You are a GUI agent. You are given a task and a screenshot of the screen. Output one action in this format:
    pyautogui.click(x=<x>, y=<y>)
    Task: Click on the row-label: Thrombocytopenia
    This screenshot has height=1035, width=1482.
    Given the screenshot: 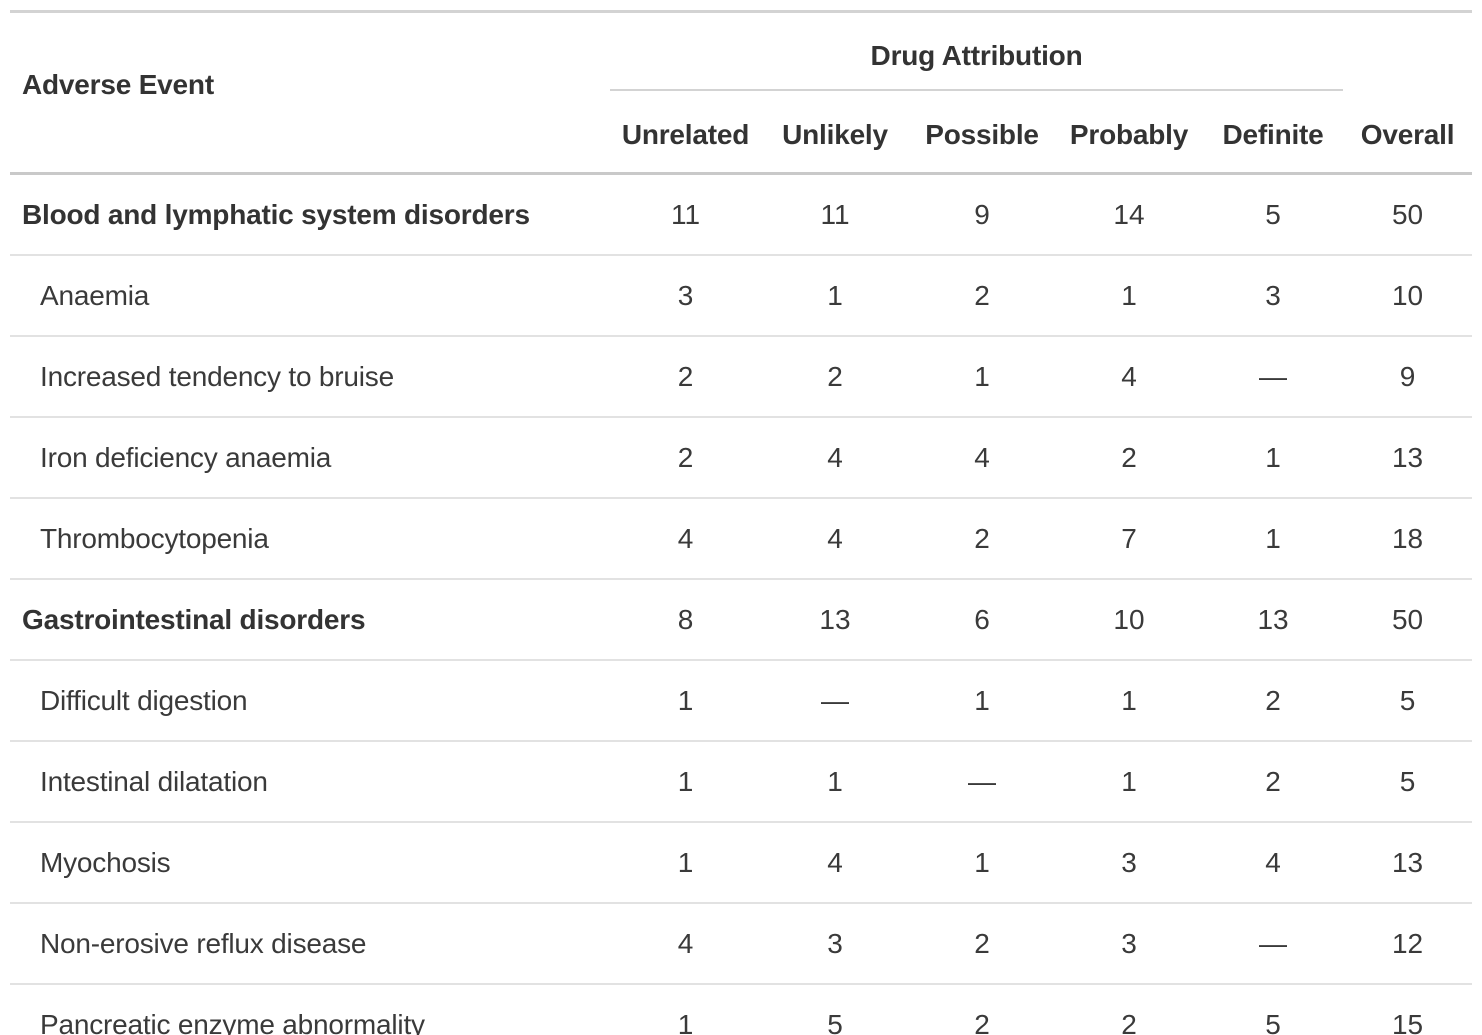 What is the action you would take?
    pyautogui.click(x=310, y=539)
    